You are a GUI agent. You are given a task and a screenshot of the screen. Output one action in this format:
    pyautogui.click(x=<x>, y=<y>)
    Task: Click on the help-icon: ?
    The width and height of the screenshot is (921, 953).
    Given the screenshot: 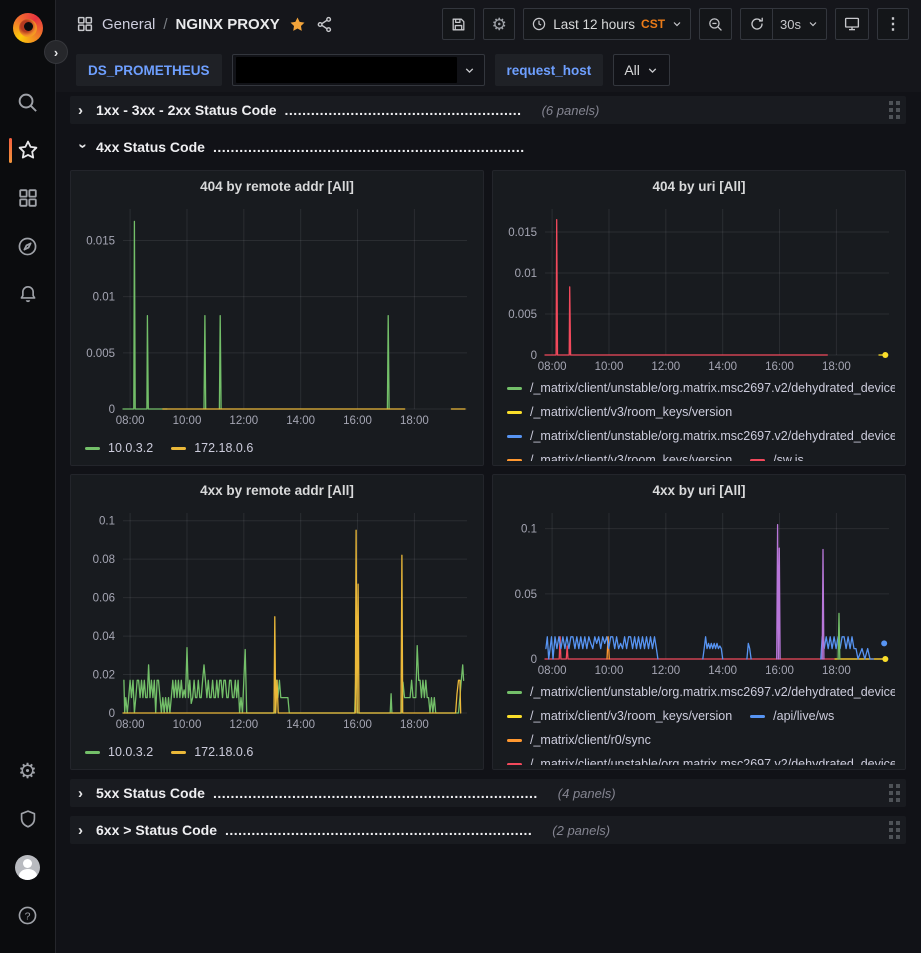 What is the action you would take?
    pyautogui.click(x=27, y=915)
    